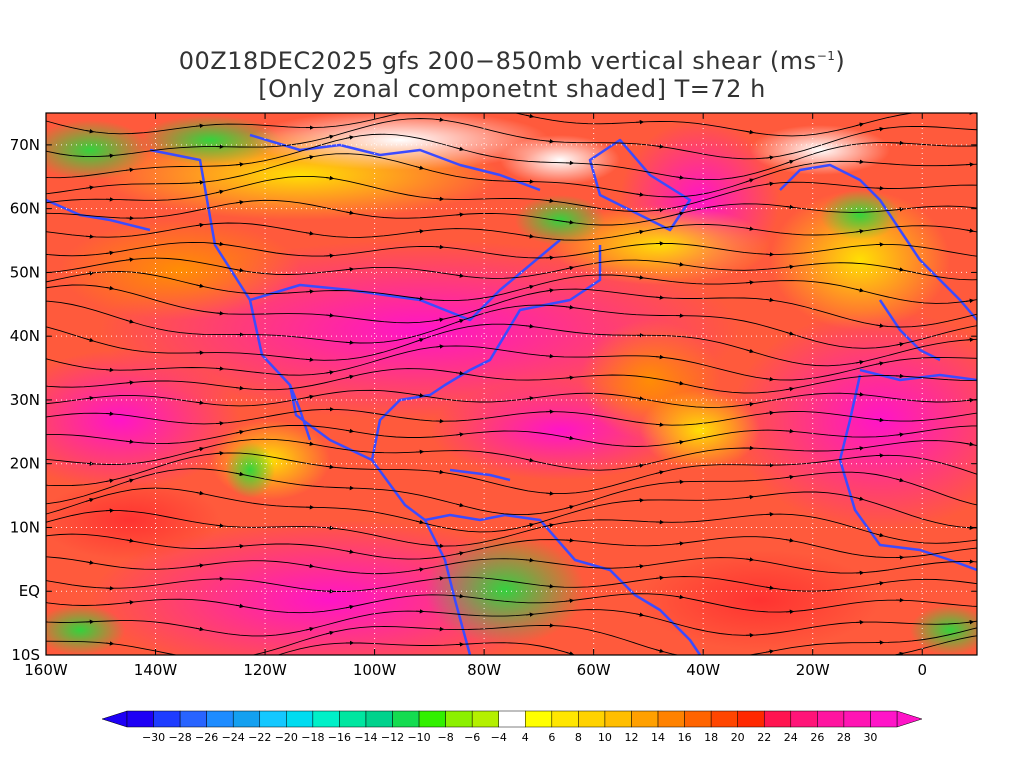 Image resolution: width=1024 pixels, height=768 pixels. I want to click on title-unit-exponent: −1, so click(826, 56).